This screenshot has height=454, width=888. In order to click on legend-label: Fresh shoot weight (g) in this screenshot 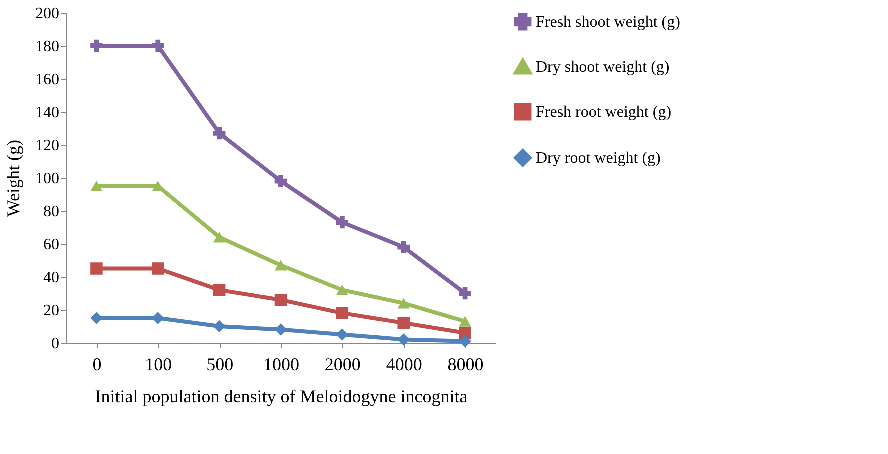, I will do `click(608, 22)`.